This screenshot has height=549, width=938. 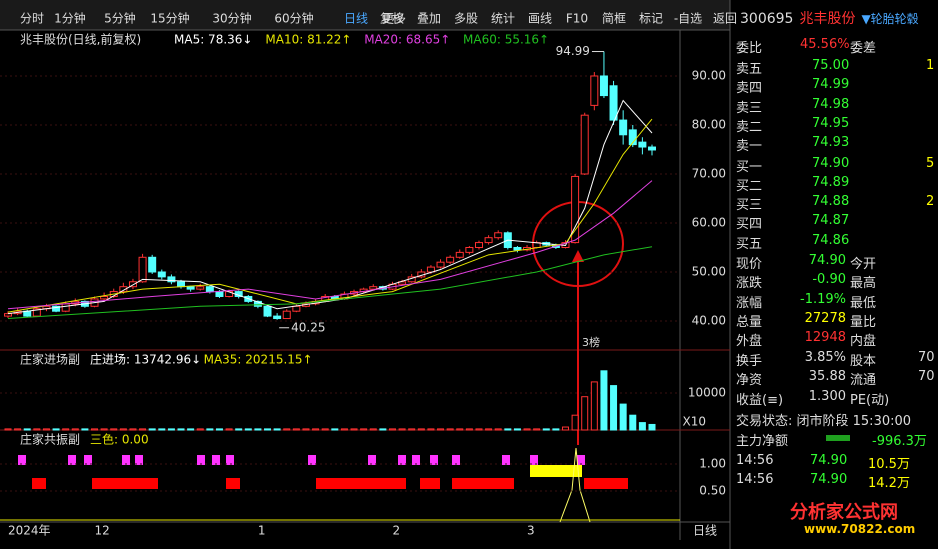 What do you see at coordinates (688, 19) in the screenshot?
I see `toolbar-button: -自选` at bounding box center [688, 19].